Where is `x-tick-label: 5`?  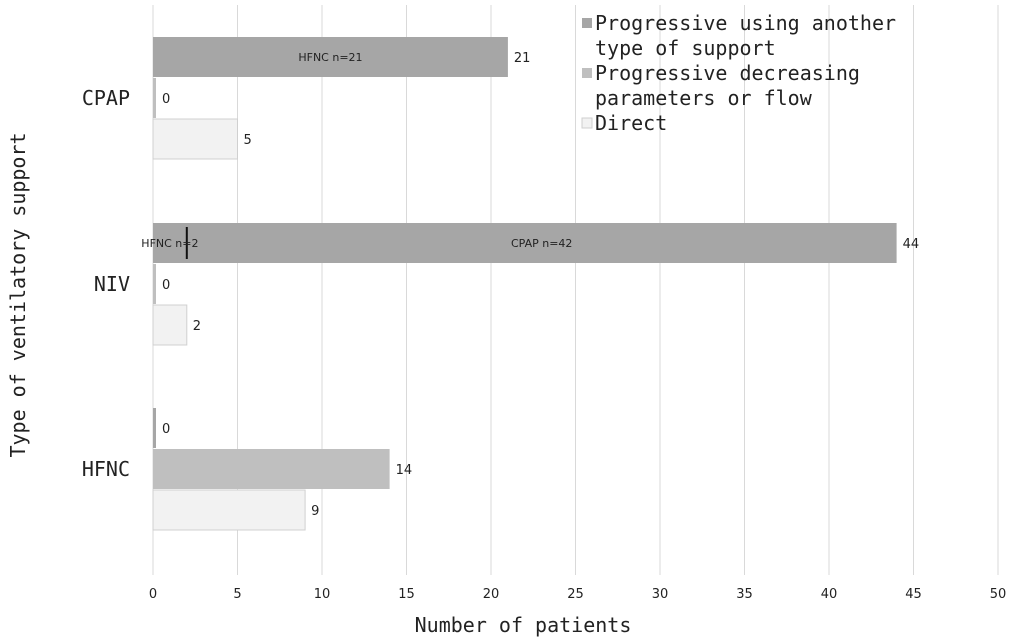 x-tick-label: 5 is located at coordinates (237, 594).